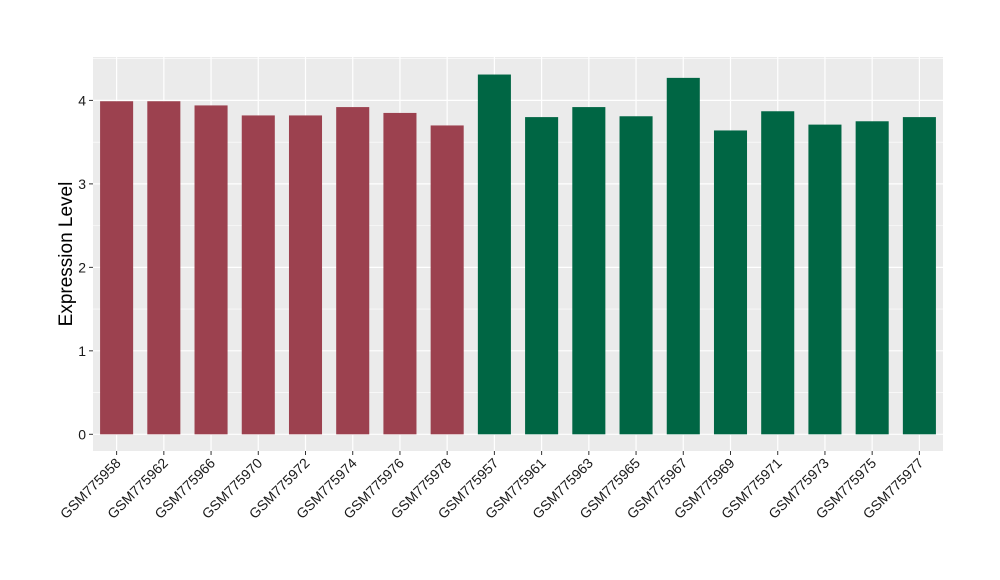  Describe the element at coordinates (542, 276) in the screenshot. I see `bar-GSM775961` at that location.